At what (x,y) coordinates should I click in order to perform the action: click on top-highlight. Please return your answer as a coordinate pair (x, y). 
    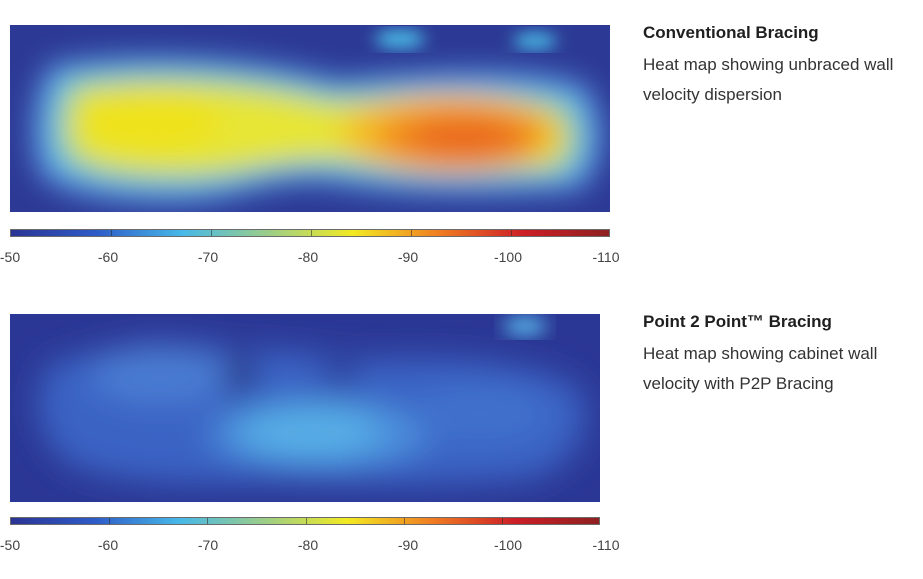
    Looking at the image, I should click on (525, 326).